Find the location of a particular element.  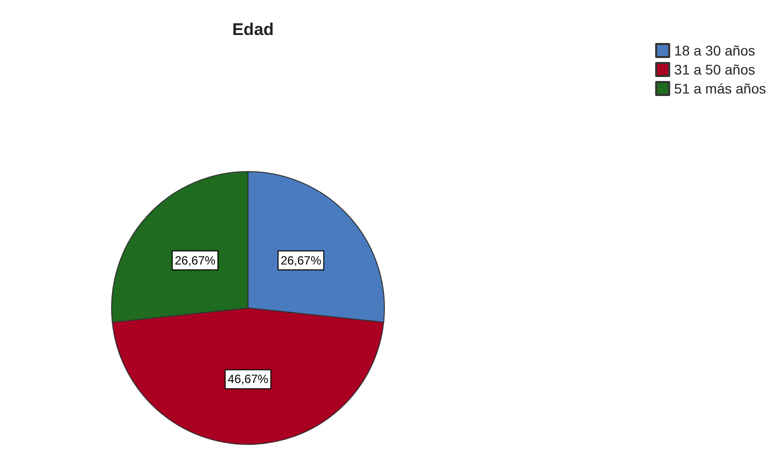

chart-title: Edad is located at coordinates (253, 29).